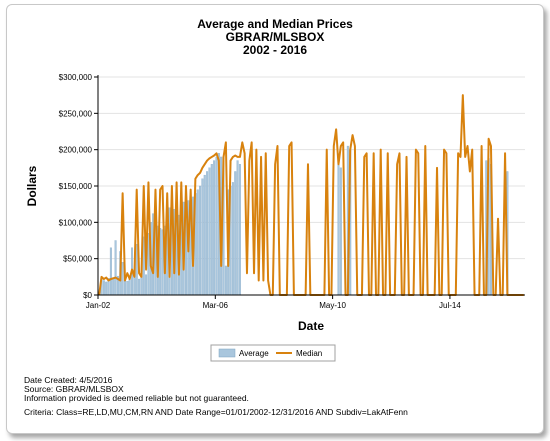  Describe the element at coordinates (98, 305) in the screenshot. I see `x-tick-label: Jan-02` at that location.